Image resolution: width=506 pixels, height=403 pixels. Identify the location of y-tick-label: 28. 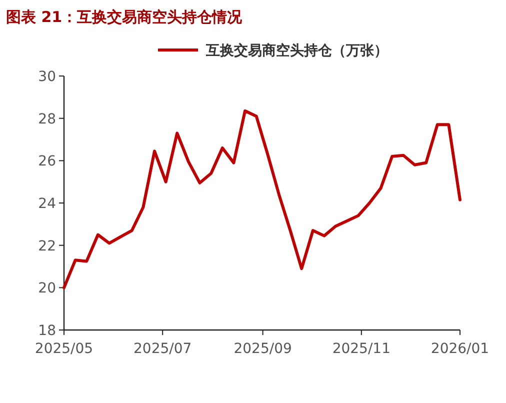
(47, 119).